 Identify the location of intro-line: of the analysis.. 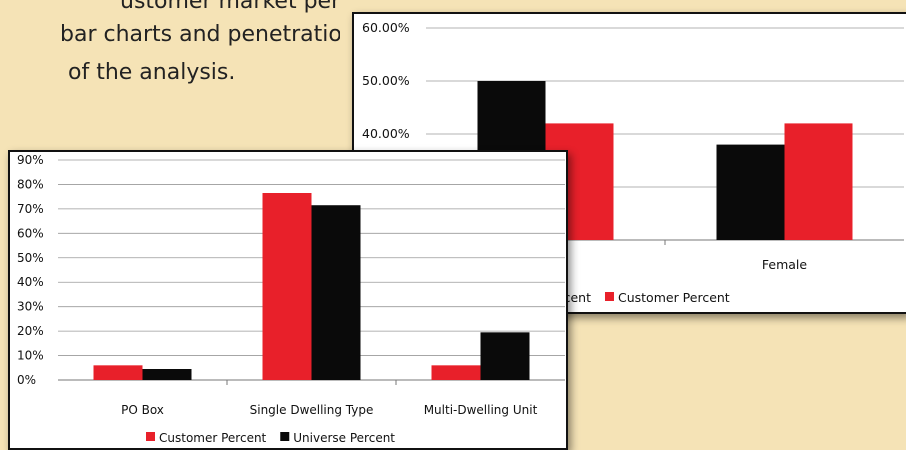
(152, 72).